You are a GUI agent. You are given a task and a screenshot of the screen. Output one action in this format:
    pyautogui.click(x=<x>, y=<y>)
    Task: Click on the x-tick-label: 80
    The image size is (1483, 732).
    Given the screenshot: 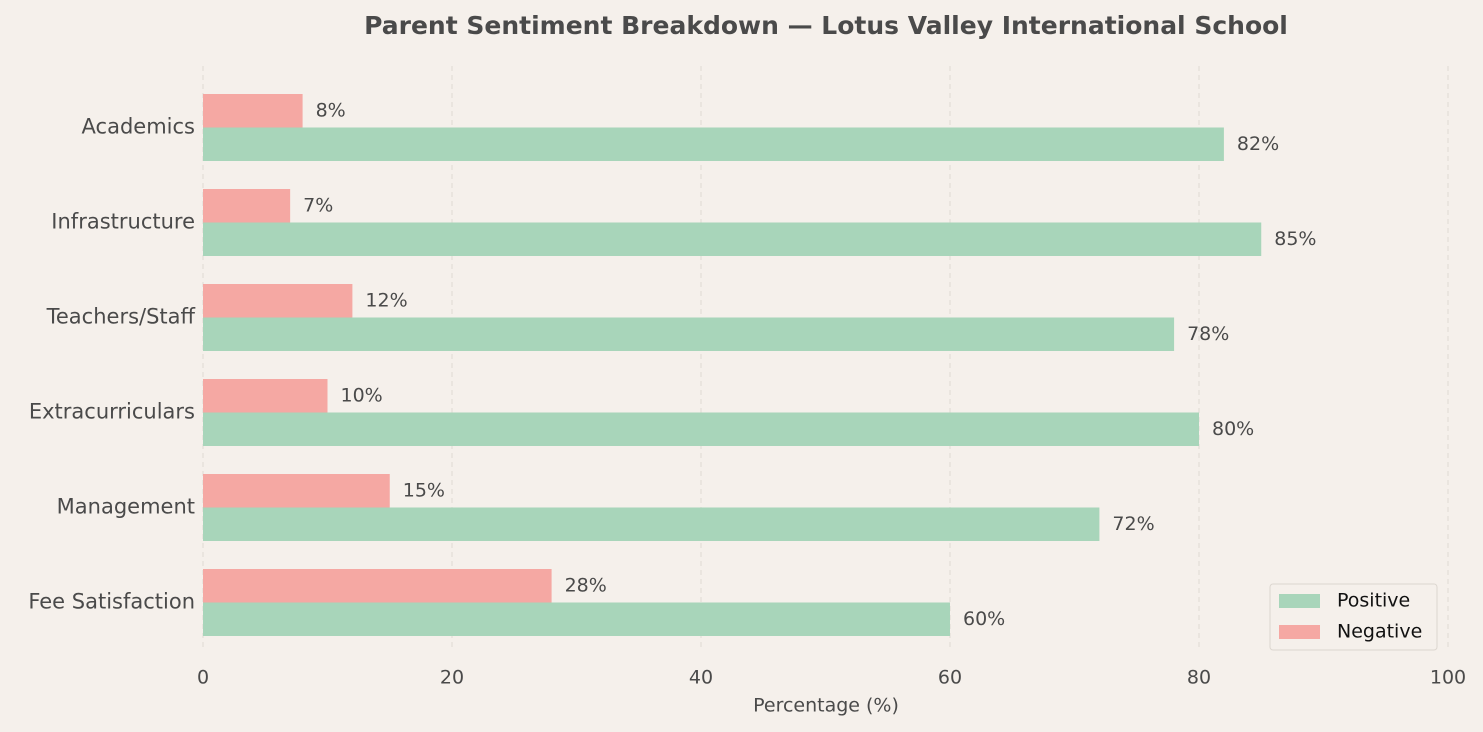 What is the action you would take?
    pyautogui.click(x=1199, y=678)
    